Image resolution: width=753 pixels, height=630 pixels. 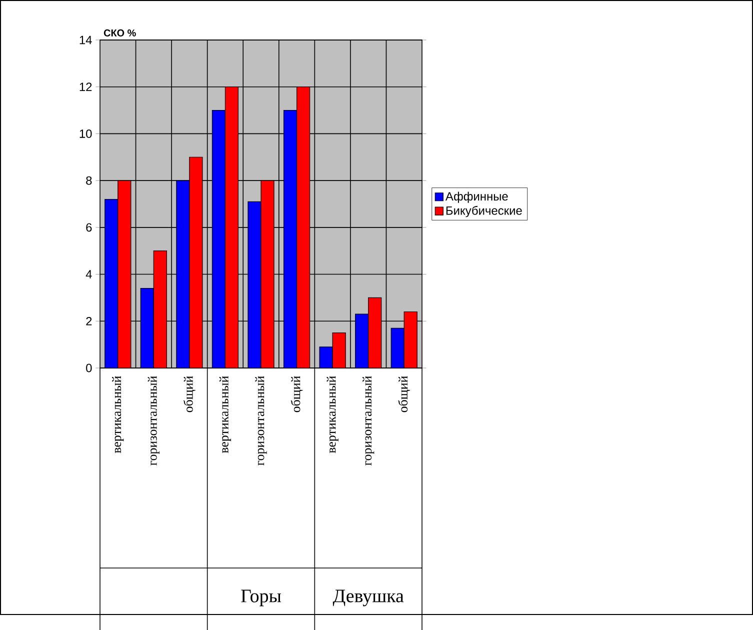 What do you see at coordinates (86, 40) in the screenshot?
I see `y-tick-label: 14` at bounding box center [86, 40].